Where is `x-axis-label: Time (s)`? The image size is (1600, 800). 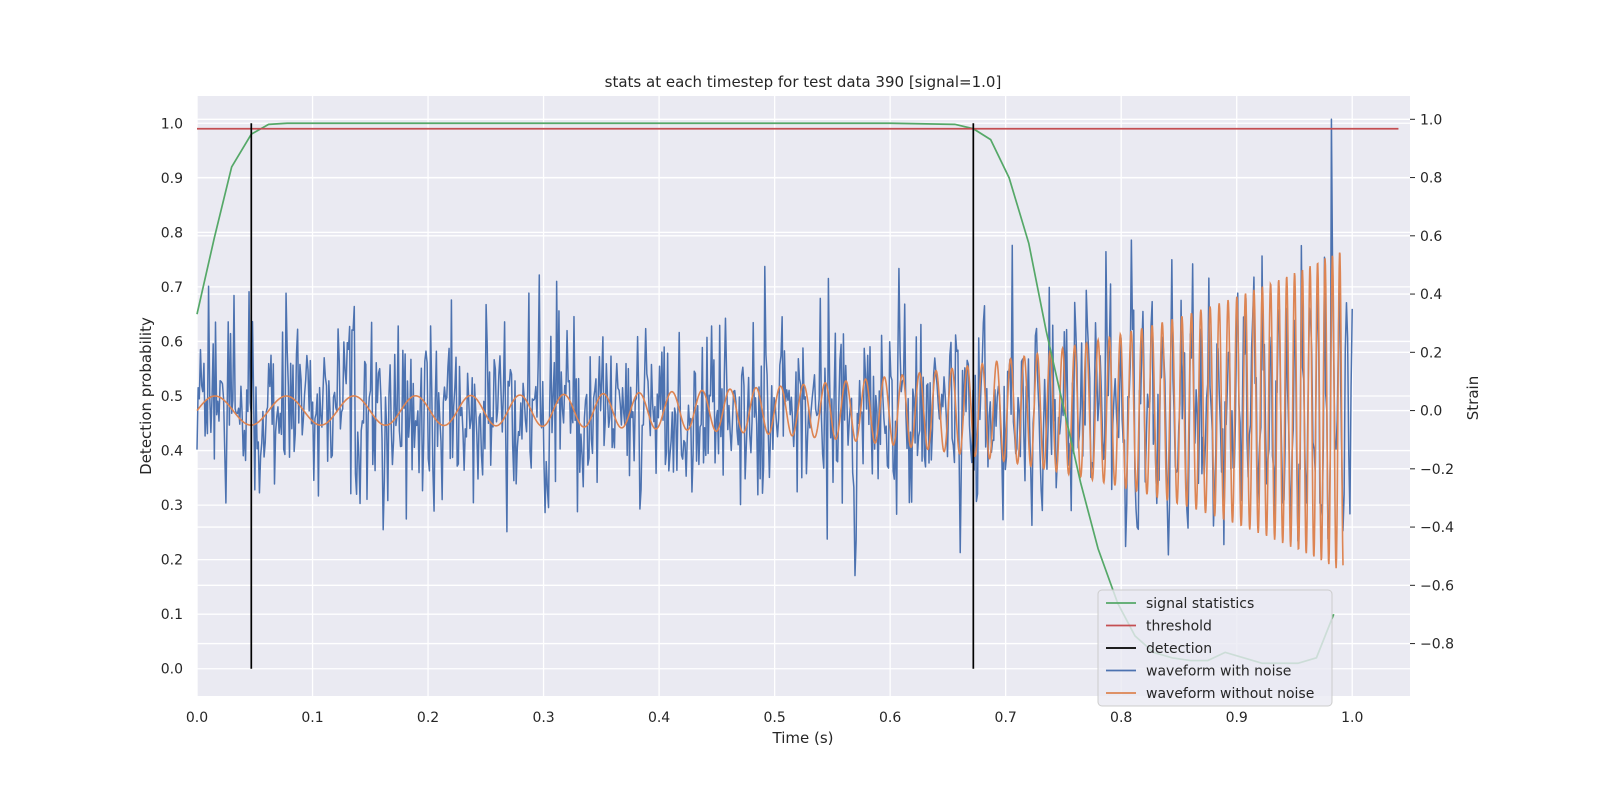 x-axis-label: Time (s) is located at coordinates (803, 738).